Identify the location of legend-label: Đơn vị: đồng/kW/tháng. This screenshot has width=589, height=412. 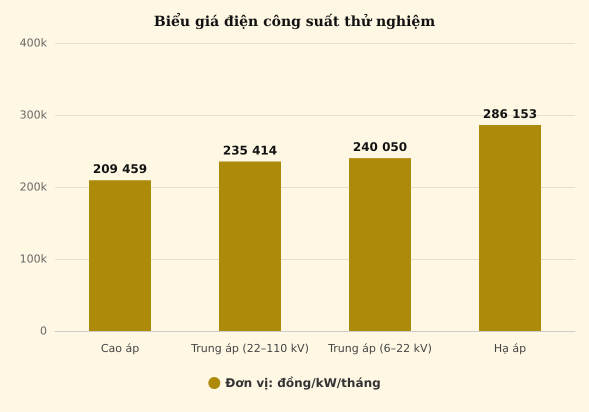
(303, 383).